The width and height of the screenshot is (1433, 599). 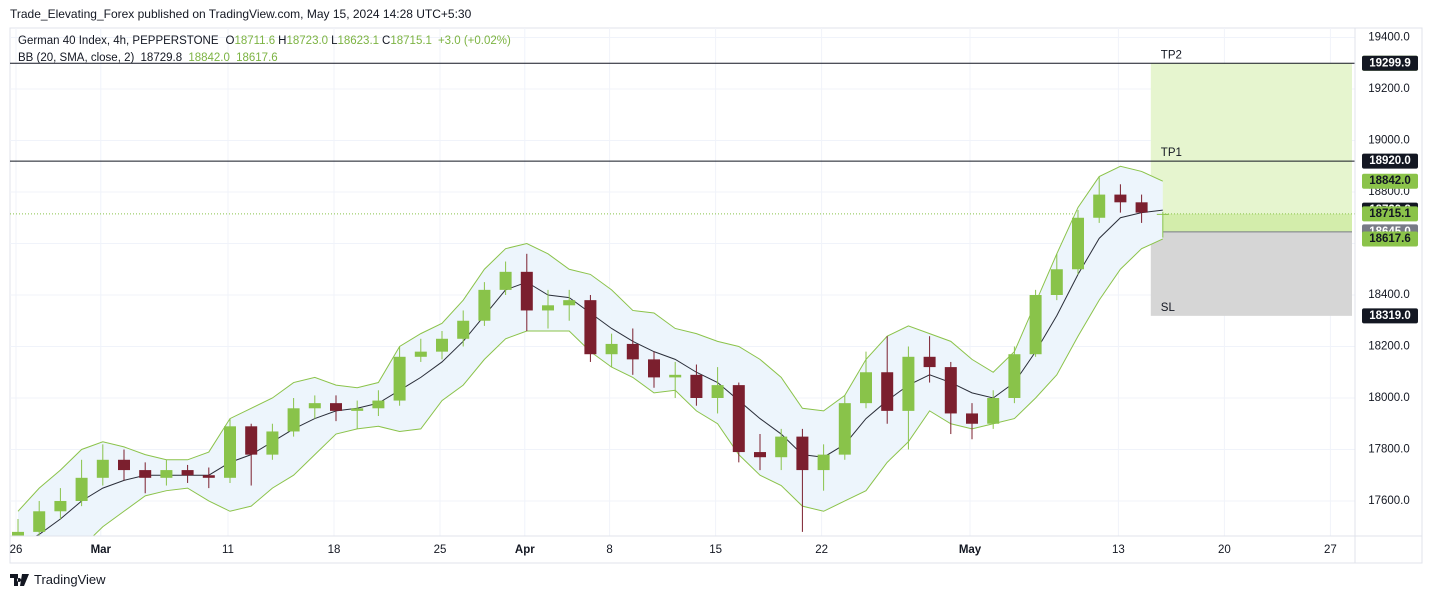 I want to click on x-tick-label: 27, so click(x=1330, y=550).